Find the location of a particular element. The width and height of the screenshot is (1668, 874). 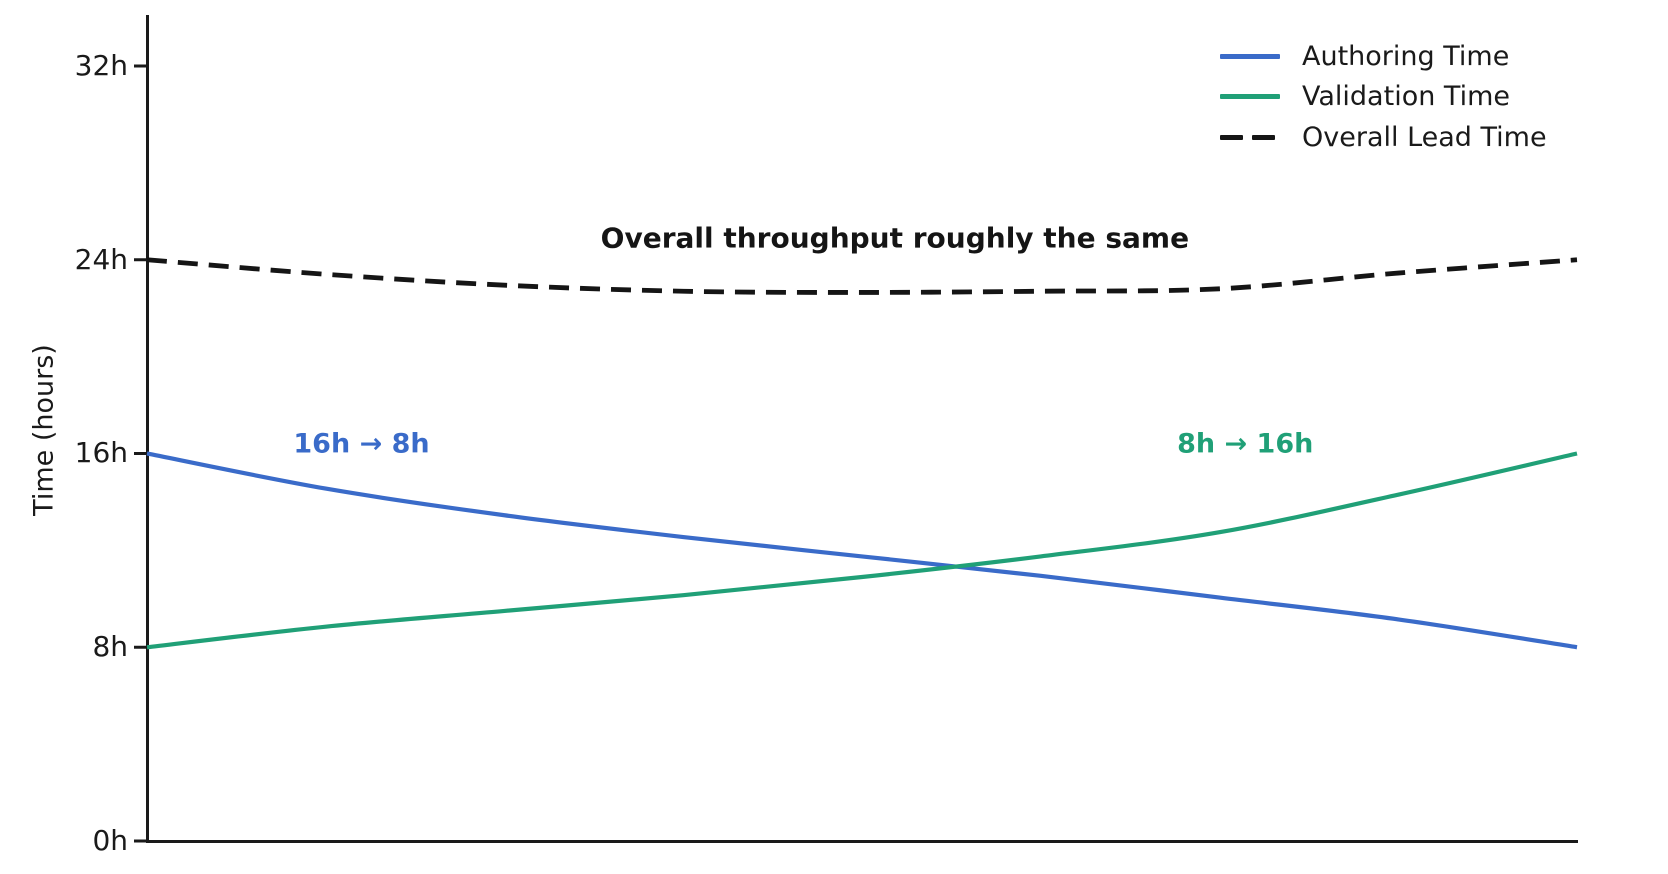

annotation-overall-throughput: Overall throughput roughly the same is located at coordinates (895, 238).